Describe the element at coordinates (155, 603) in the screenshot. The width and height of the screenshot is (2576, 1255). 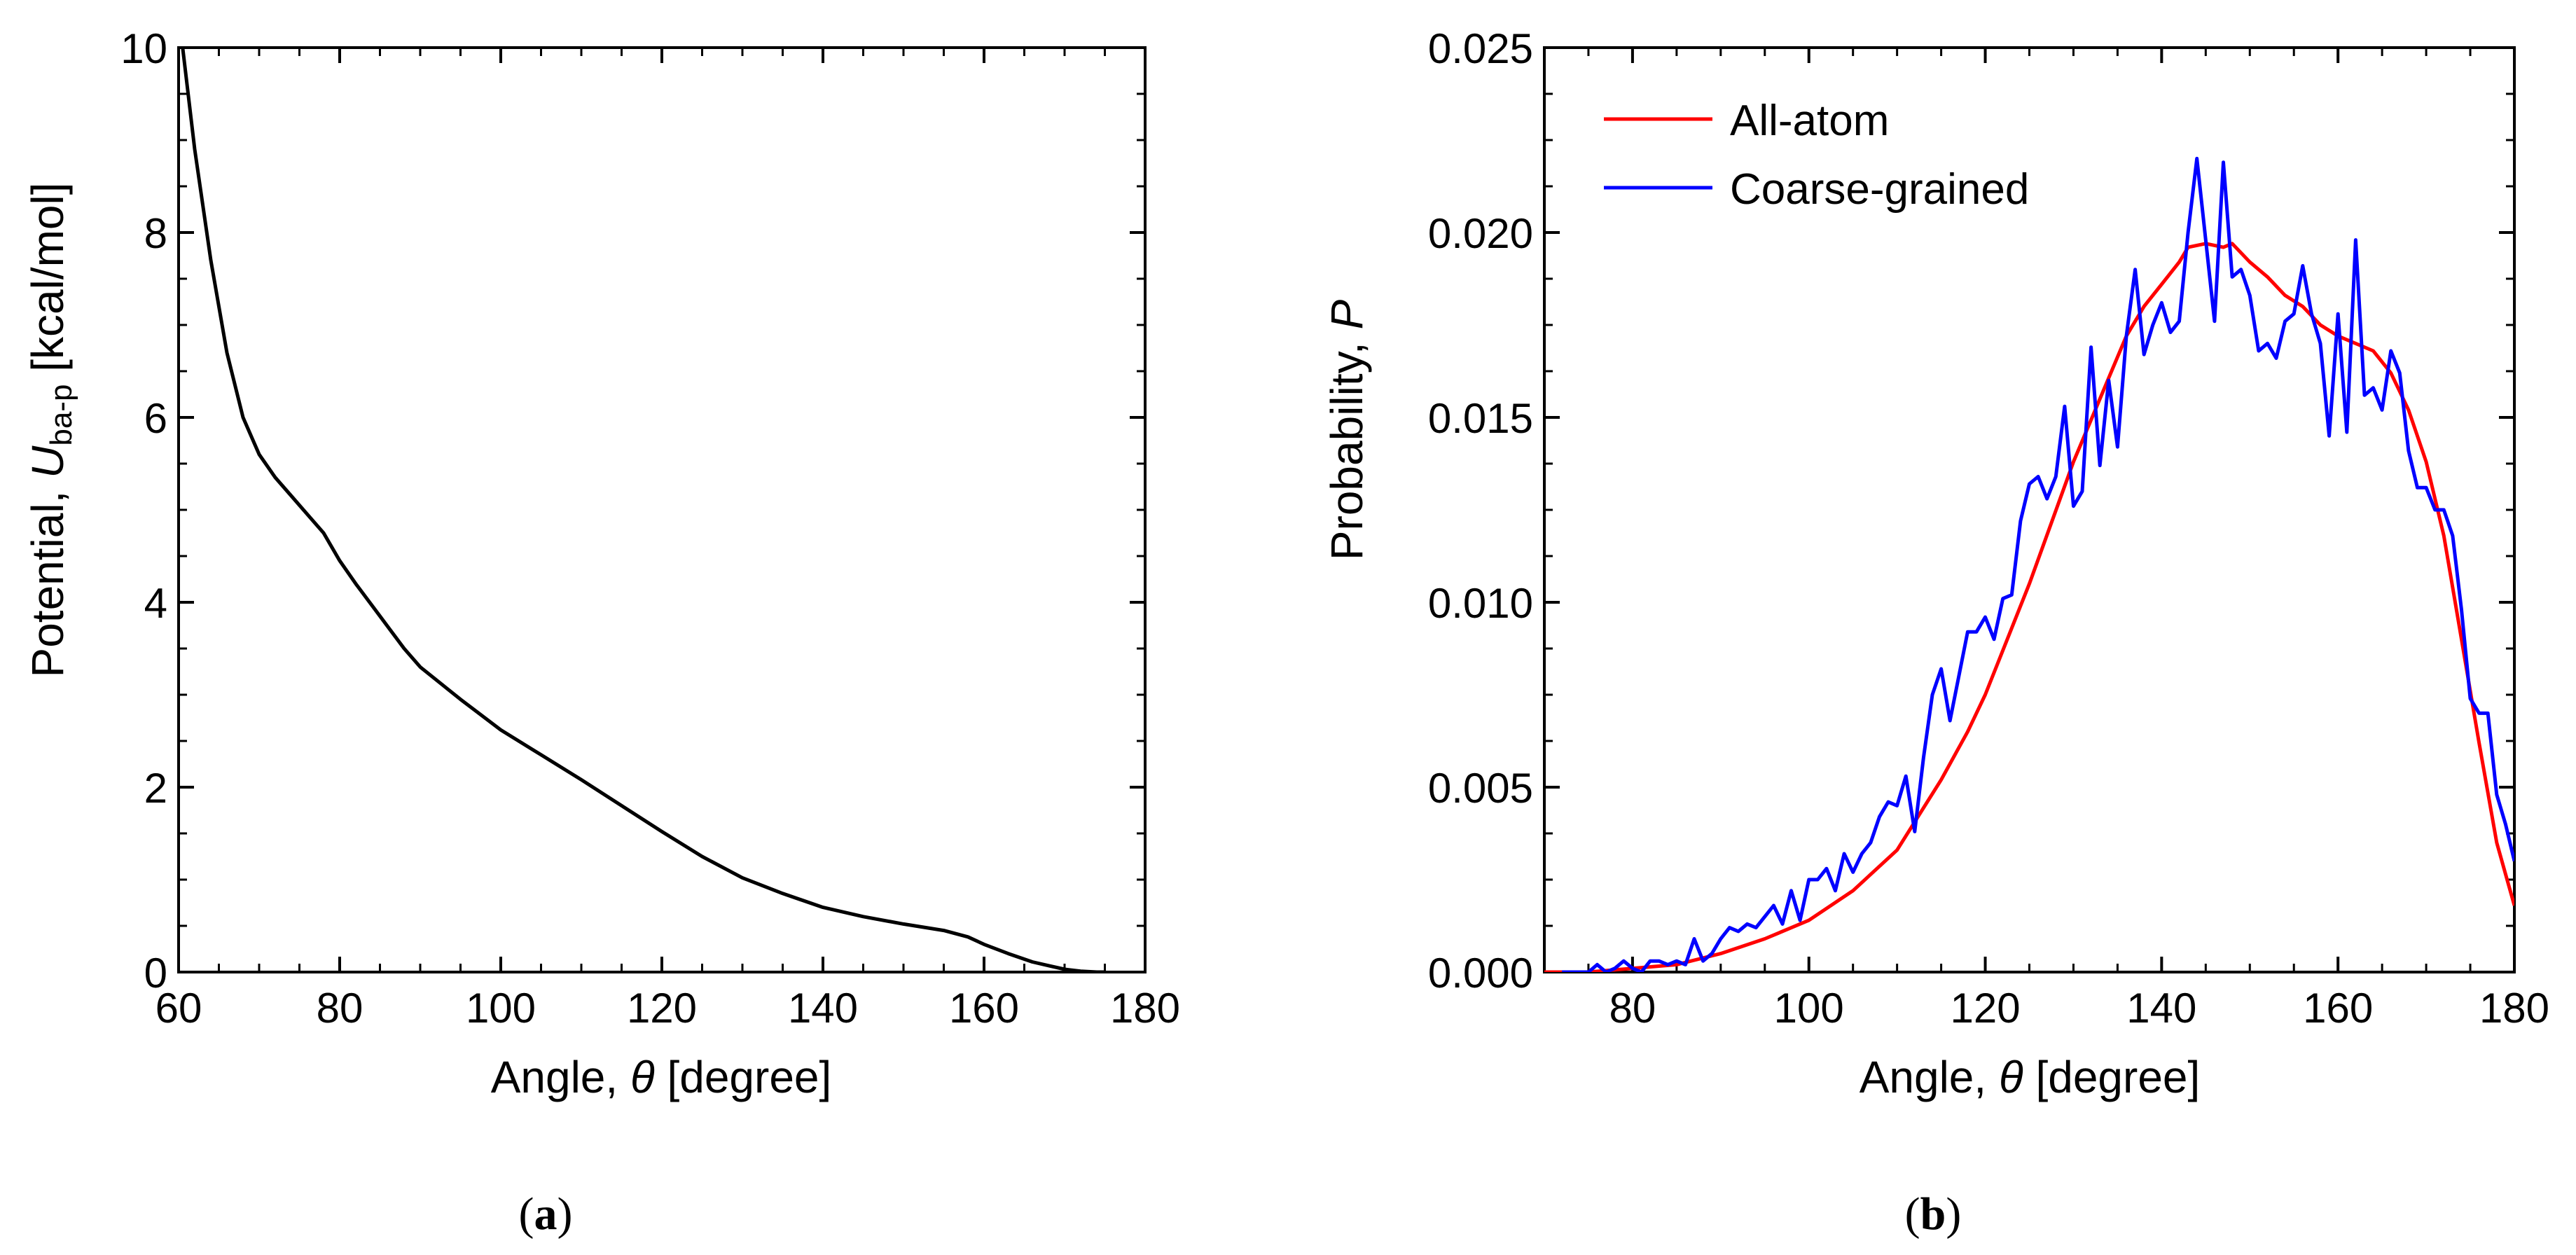
I see `panel-a-y-tick-label: 4` at that location.